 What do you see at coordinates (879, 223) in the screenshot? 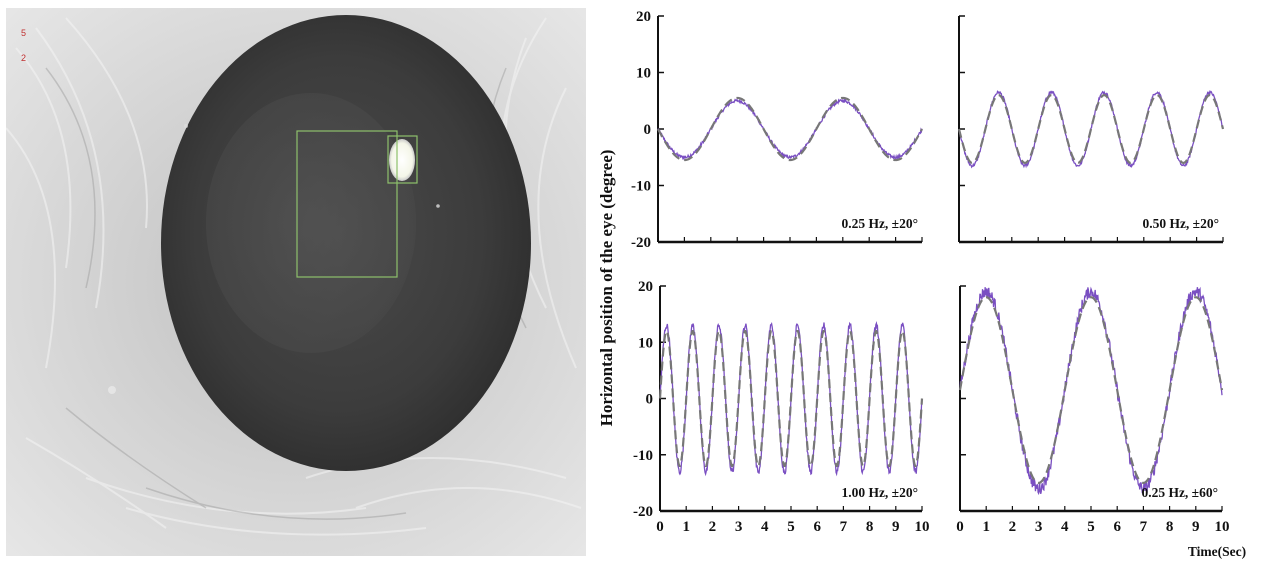
I see `panel-annotation: 0.25 Hz, ±20°` at bounding box center [879, 223].